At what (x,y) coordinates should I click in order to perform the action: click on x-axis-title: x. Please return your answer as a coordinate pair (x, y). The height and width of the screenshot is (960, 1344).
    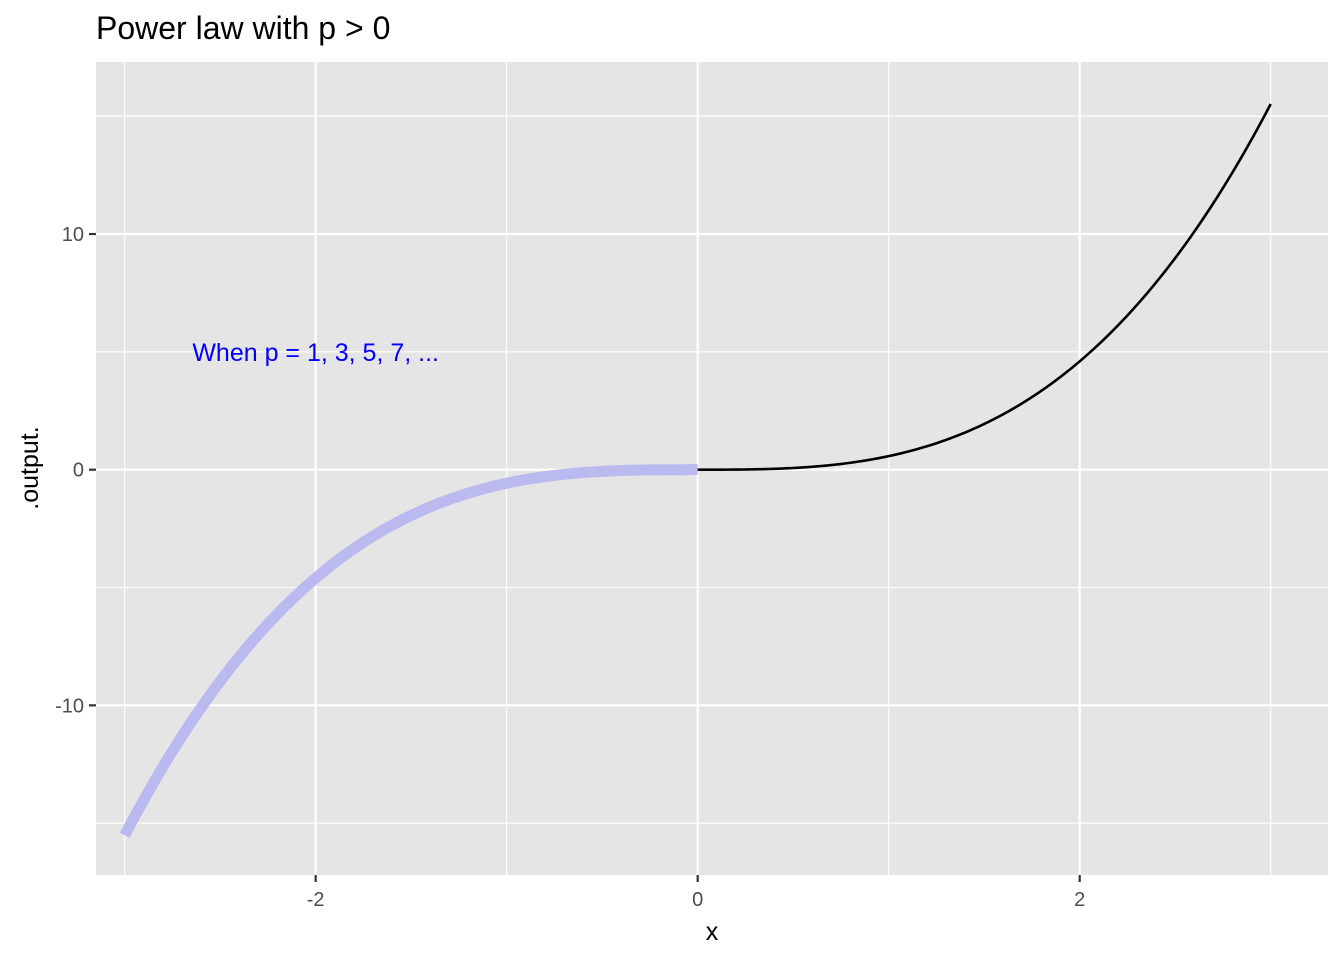
    Looking at the image, I should click on (712, 932).